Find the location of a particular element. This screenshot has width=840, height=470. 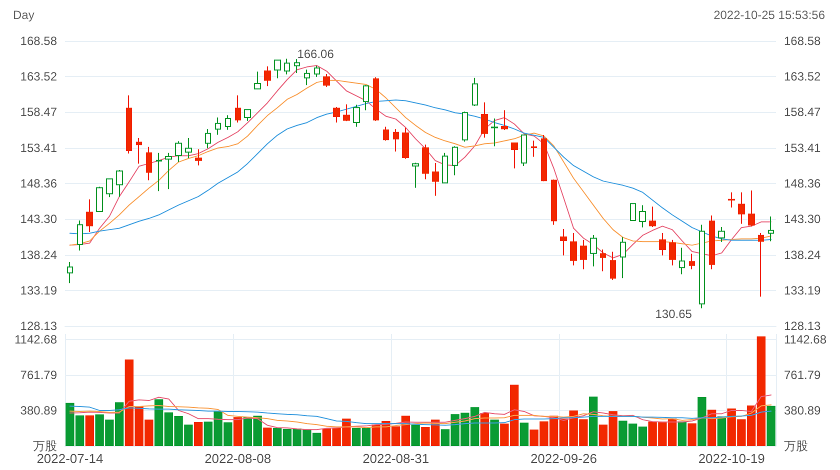

x-tick-label: 2022-09-26 is located at coordinates (563, 458).